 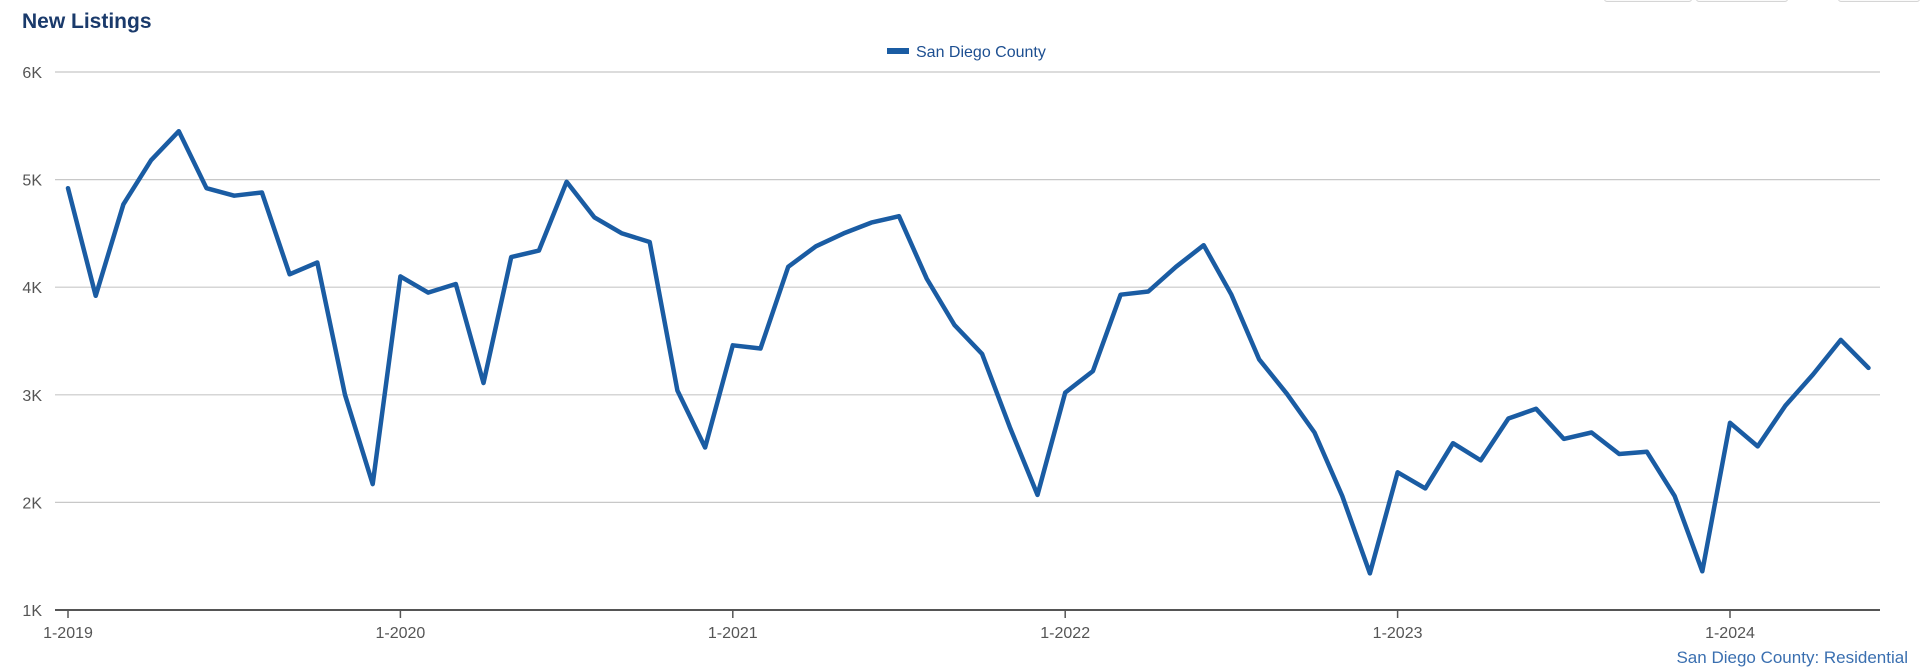 I want to click on legend: San Diego County, so click(x=966, y=52).